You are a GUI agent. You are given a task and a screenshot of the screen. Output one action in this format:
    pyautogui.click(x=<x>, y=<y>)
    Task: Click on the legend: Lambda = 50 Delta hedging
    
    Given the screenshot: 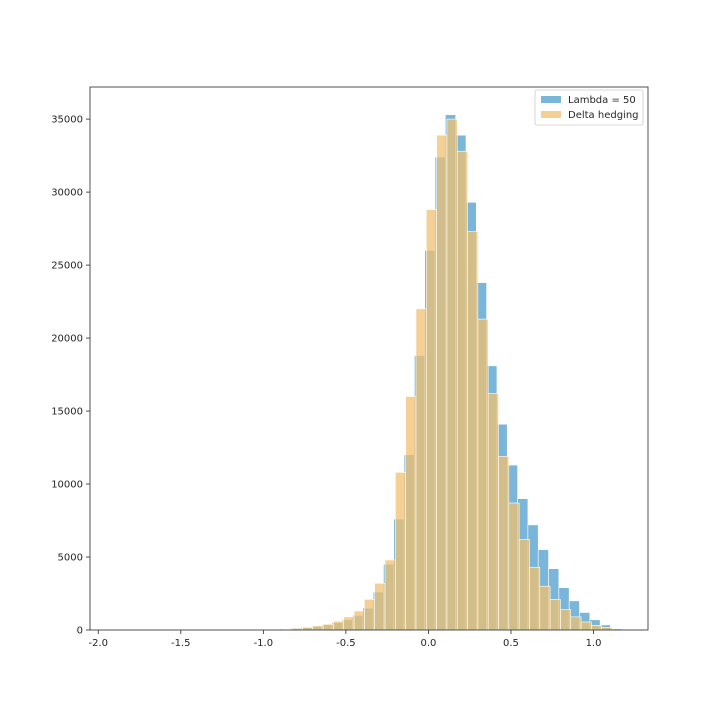 What is the action you would take?
    pyautogui.click(x=589, y=107)
    